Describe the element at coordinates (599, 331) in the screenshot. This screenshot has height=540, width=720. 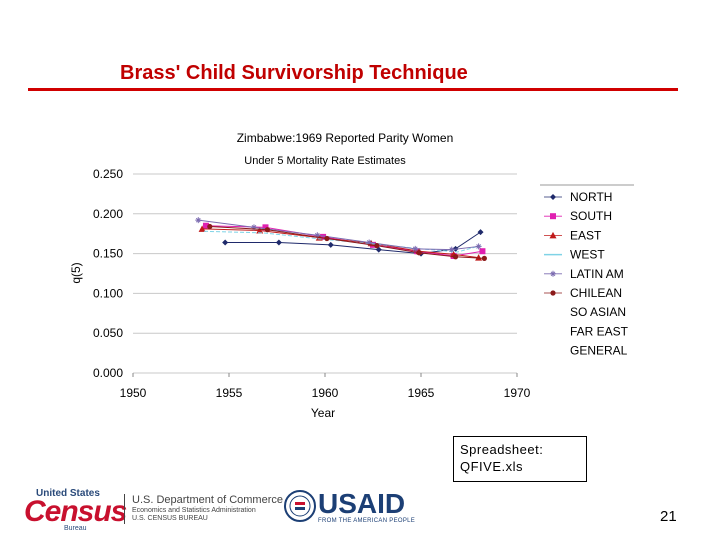
I see `legend-label: FAR EAST` at that location.